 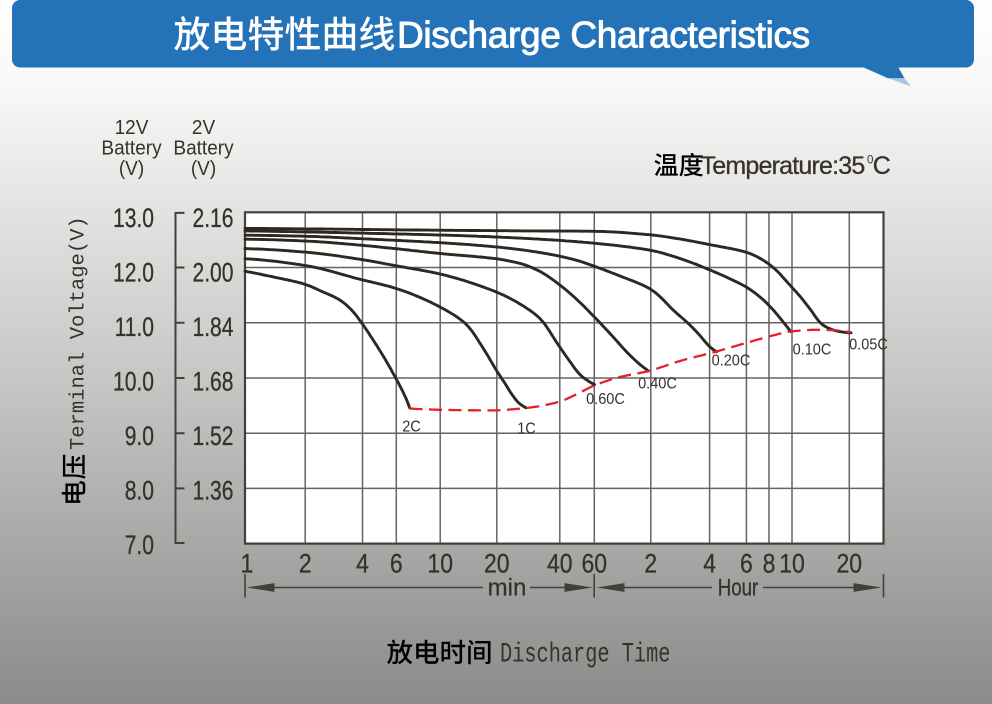 I want to click on svg-text: 1.84, so click(x=213, y=328).